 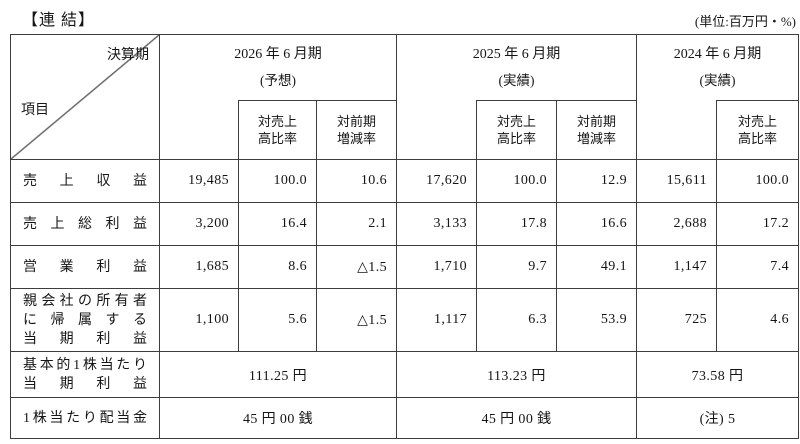 I want to click on row-axis-label: 項目, so click(x=35, y=110).